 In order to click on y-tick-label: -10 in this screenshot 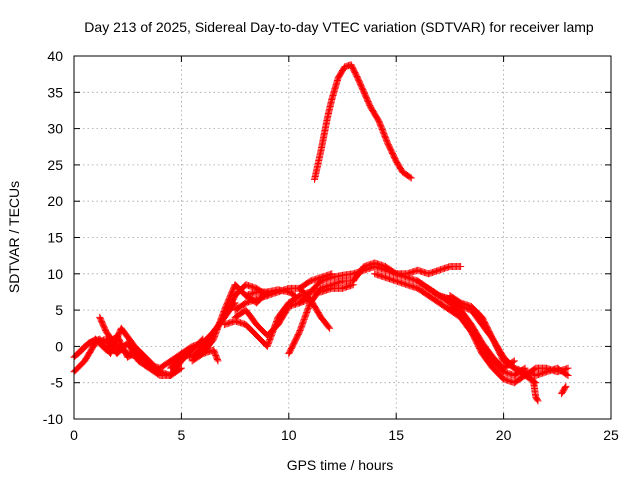, I will do `click(53, 419)`.